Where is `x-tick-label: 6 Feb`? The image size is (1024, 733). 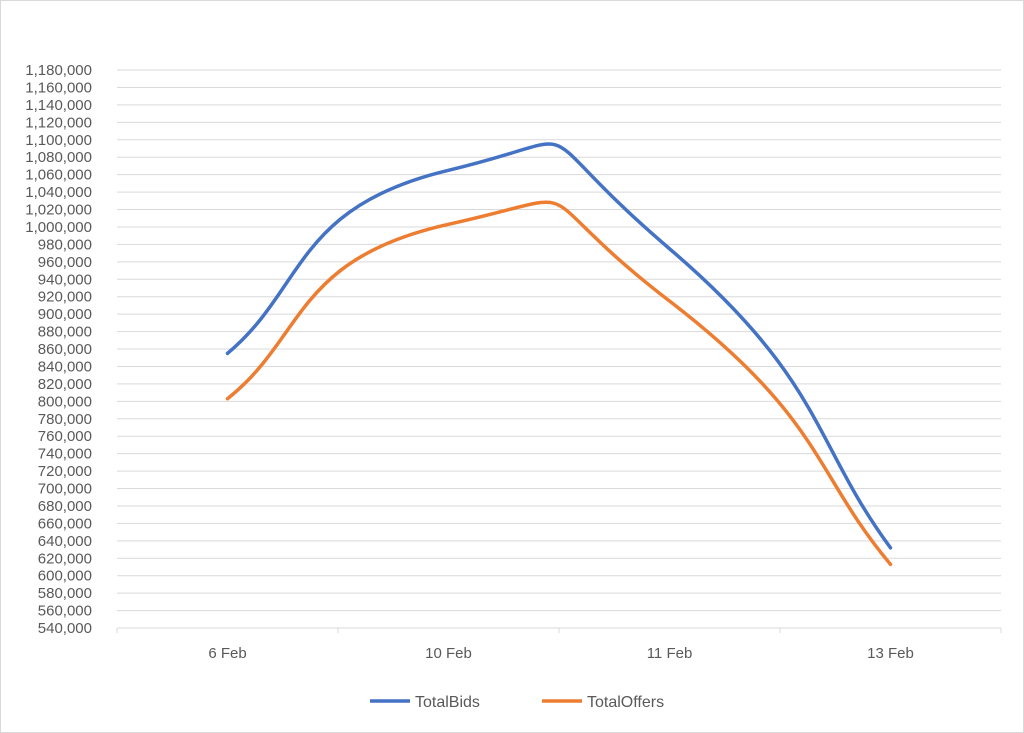
x-tick-label: 6 Feb is located at coordinates (227, 653).